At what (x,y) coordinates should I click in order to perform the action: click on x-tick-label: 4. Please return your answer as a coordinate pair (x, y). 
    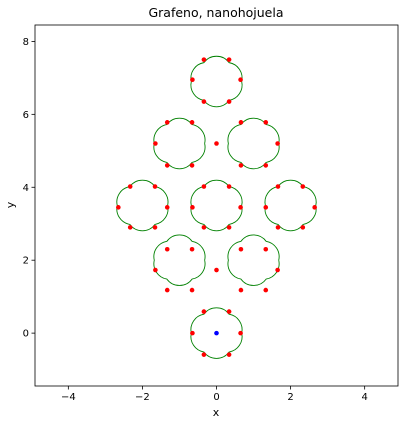
    Looking at the image, I should click on (364, 397).